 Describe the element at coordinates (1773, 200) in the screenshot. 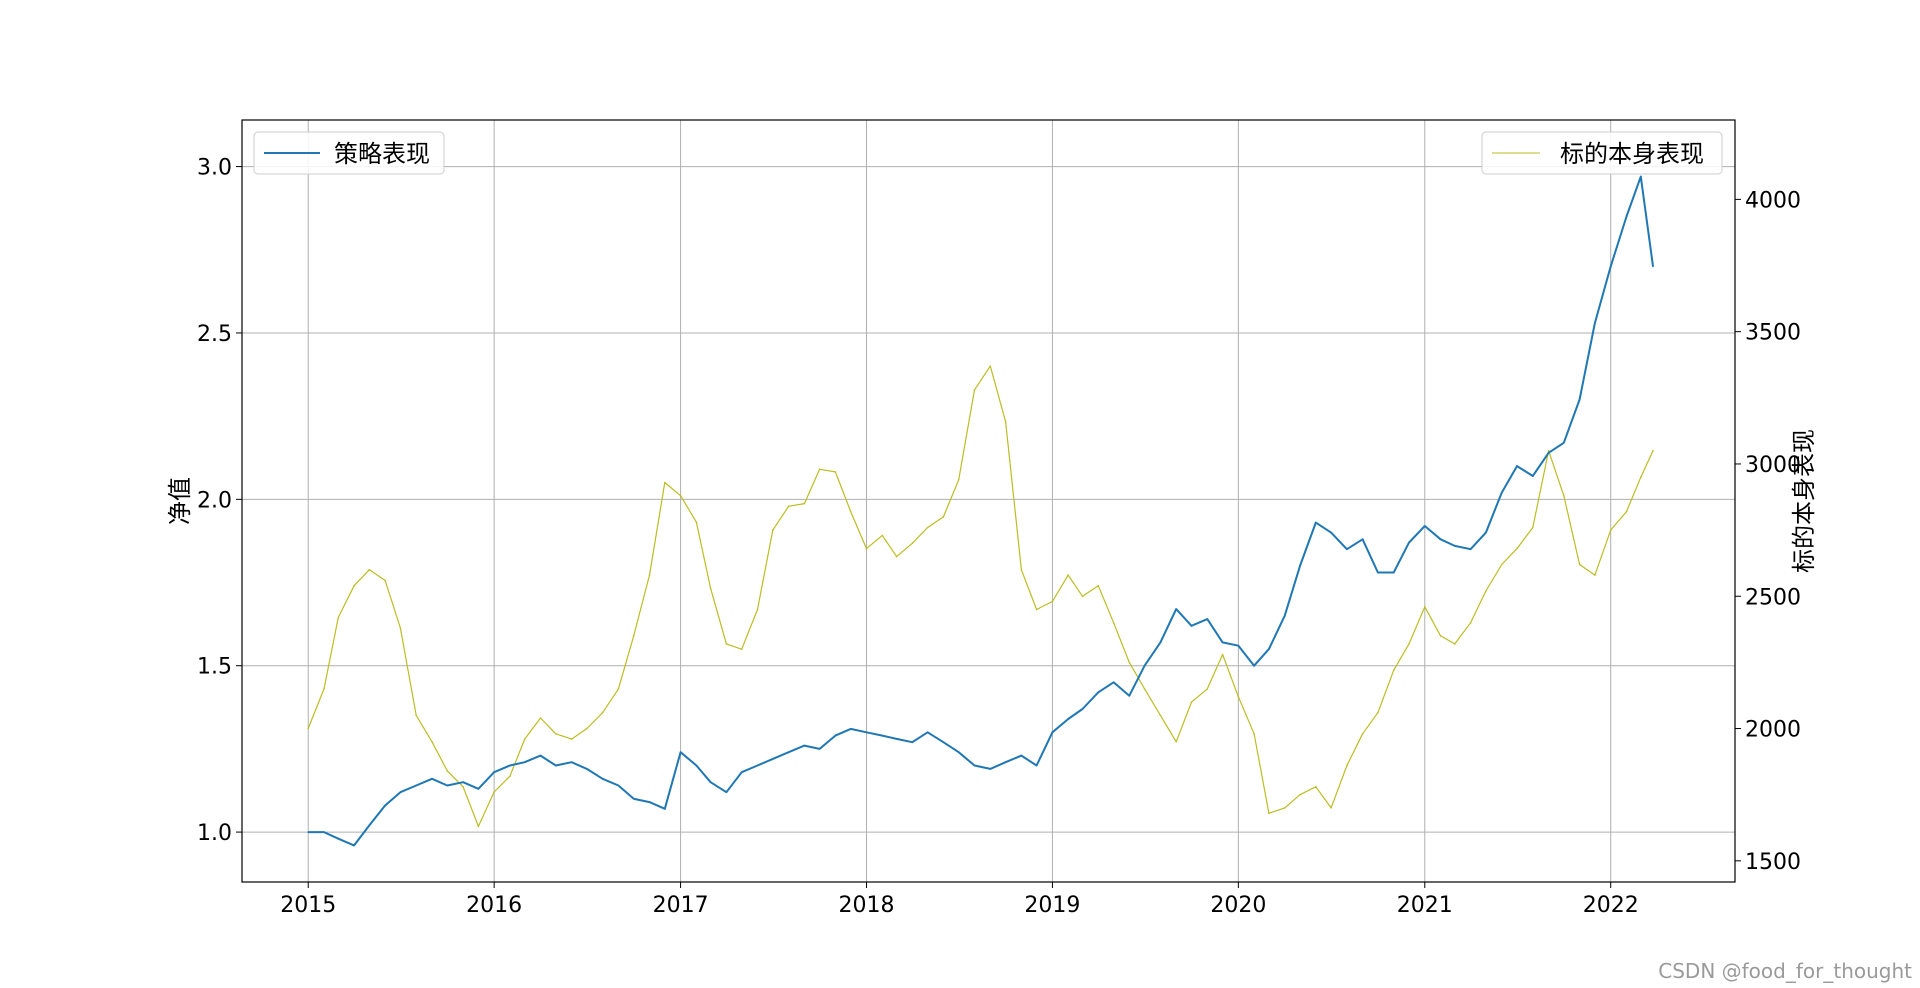

I see `y-right-tick-label: 4000` at that location.